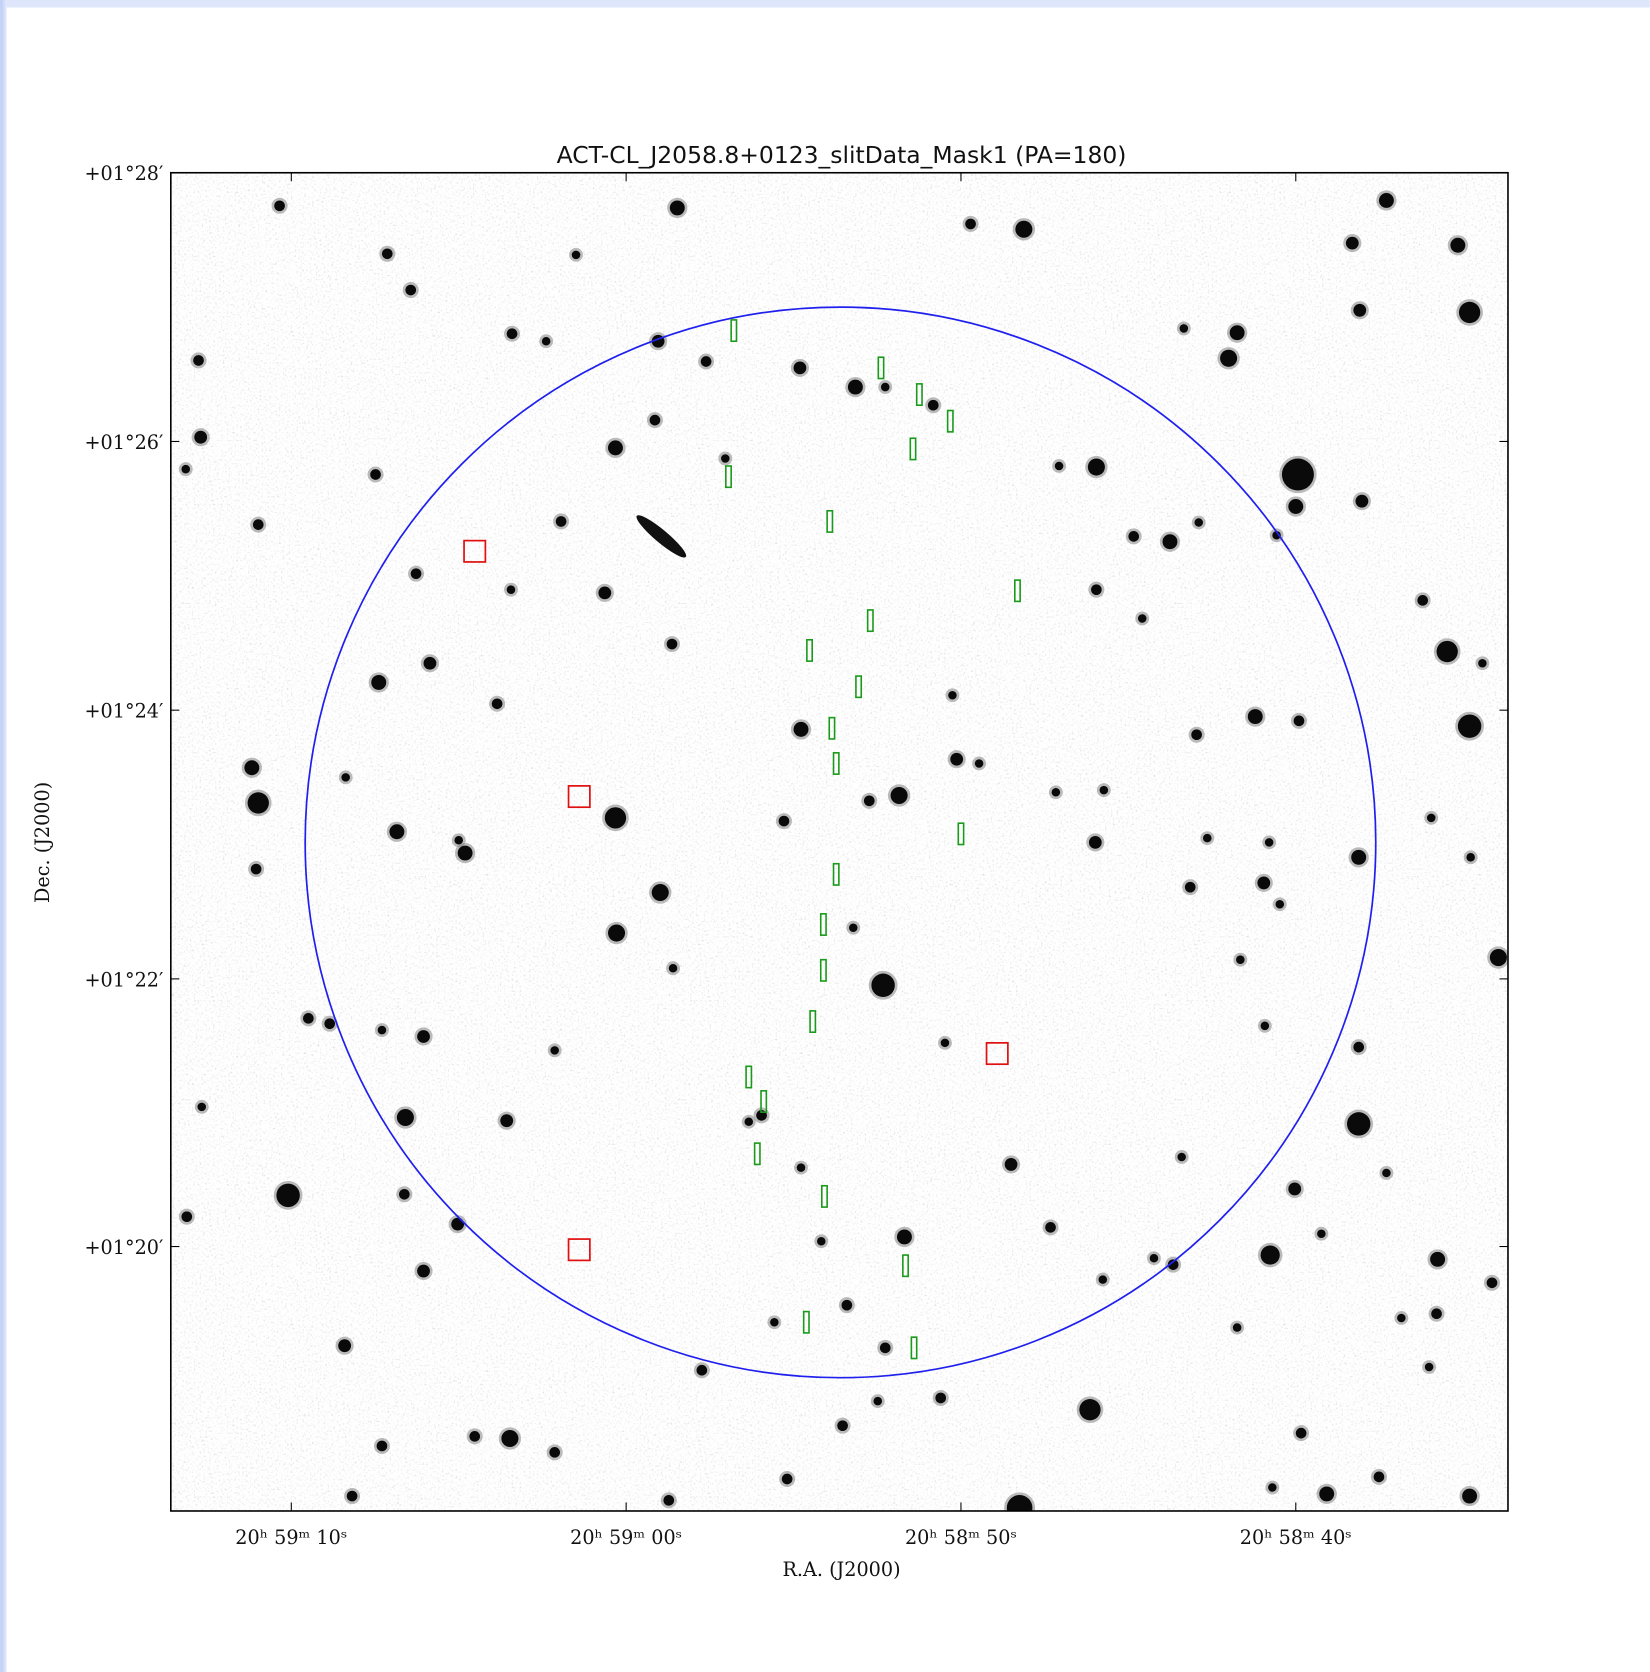 This screenshot has height=1672, width=1650. I want to click on y-tick-label: +01°26′, so click(123, 442).